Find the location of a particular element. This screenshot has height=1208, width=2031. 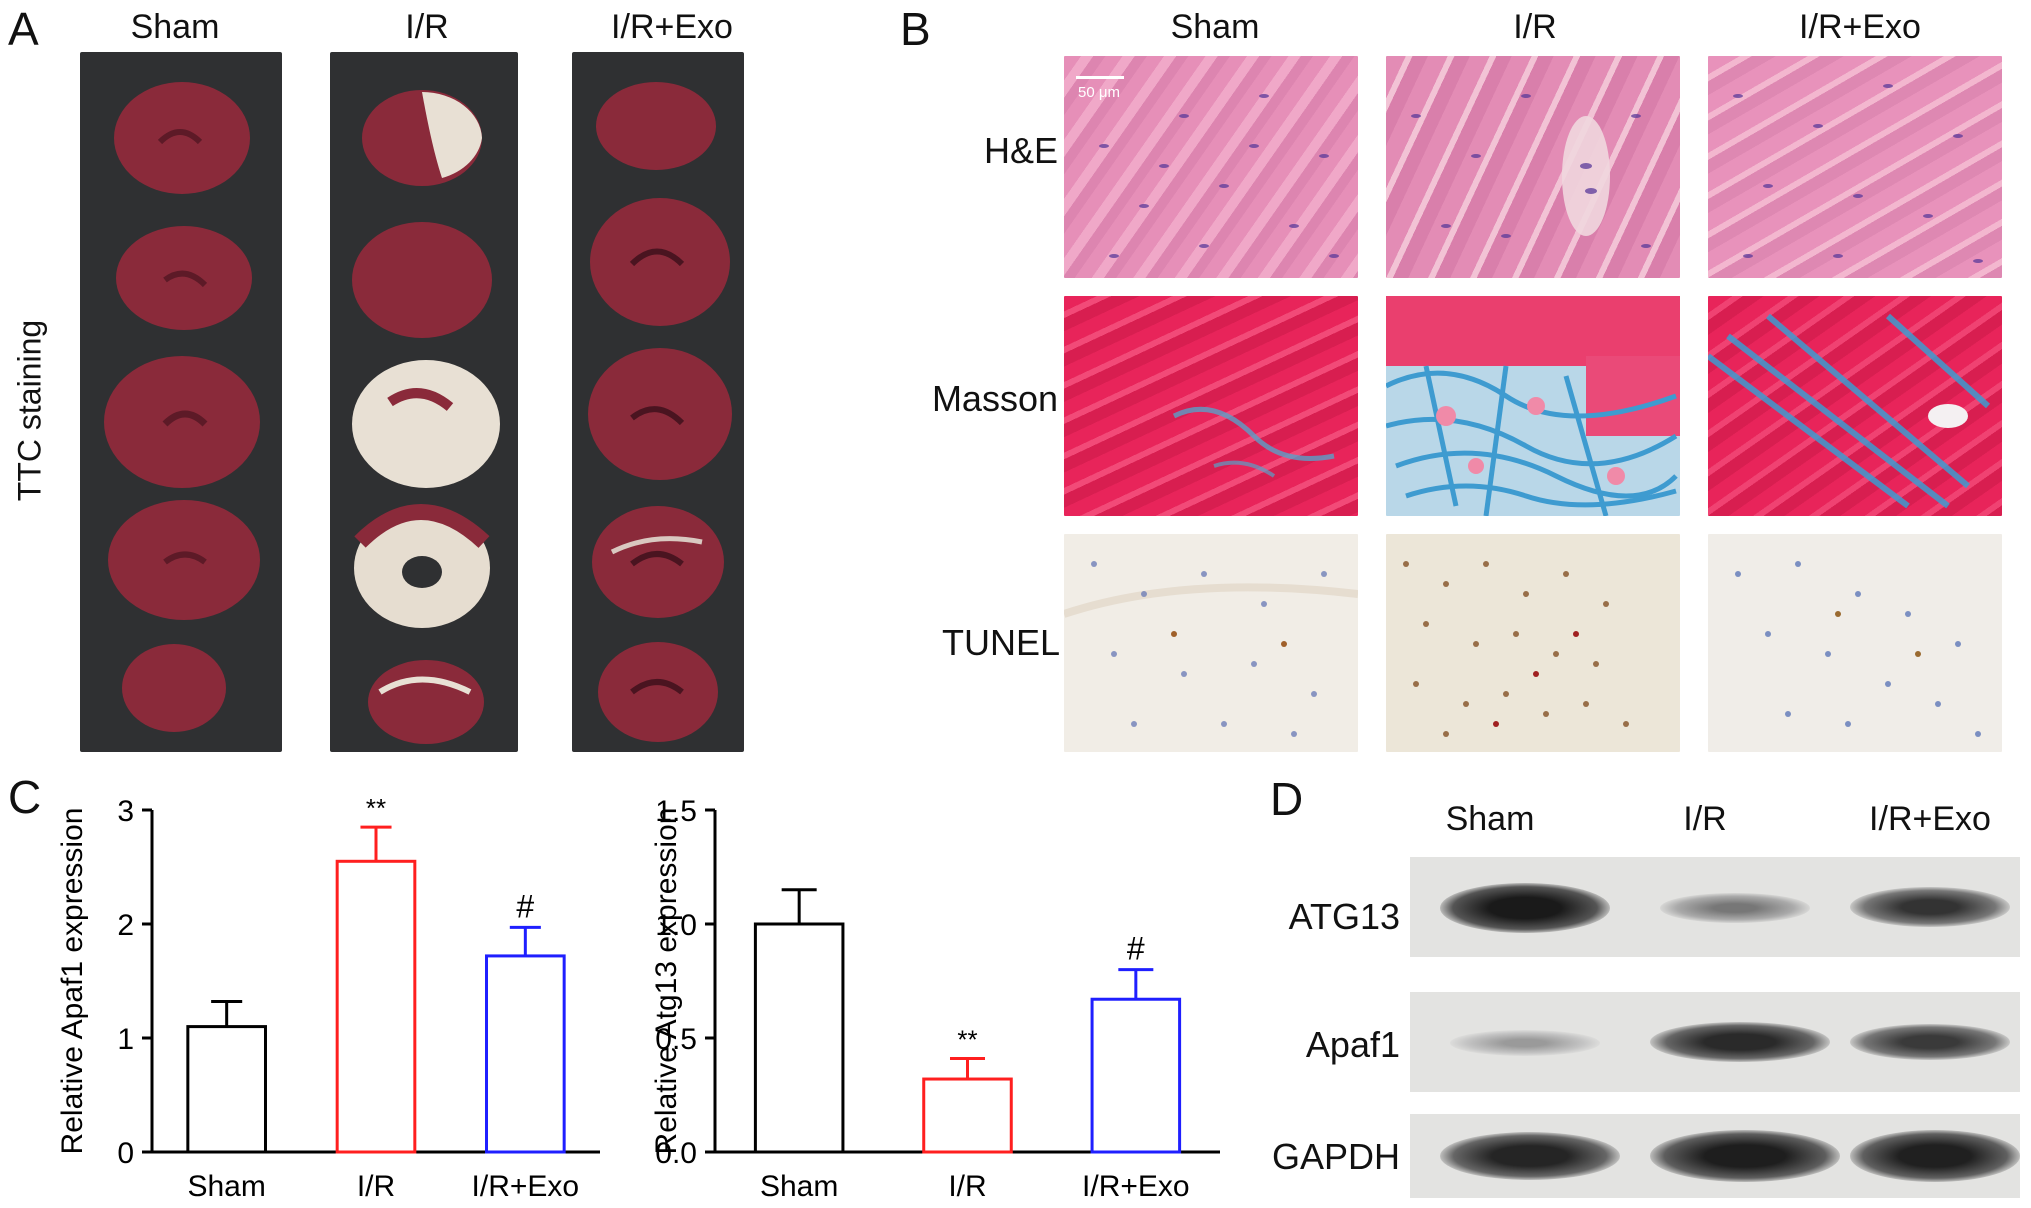

chart-0-y-tick-label: 1 is located at coordinates (125, 1039).